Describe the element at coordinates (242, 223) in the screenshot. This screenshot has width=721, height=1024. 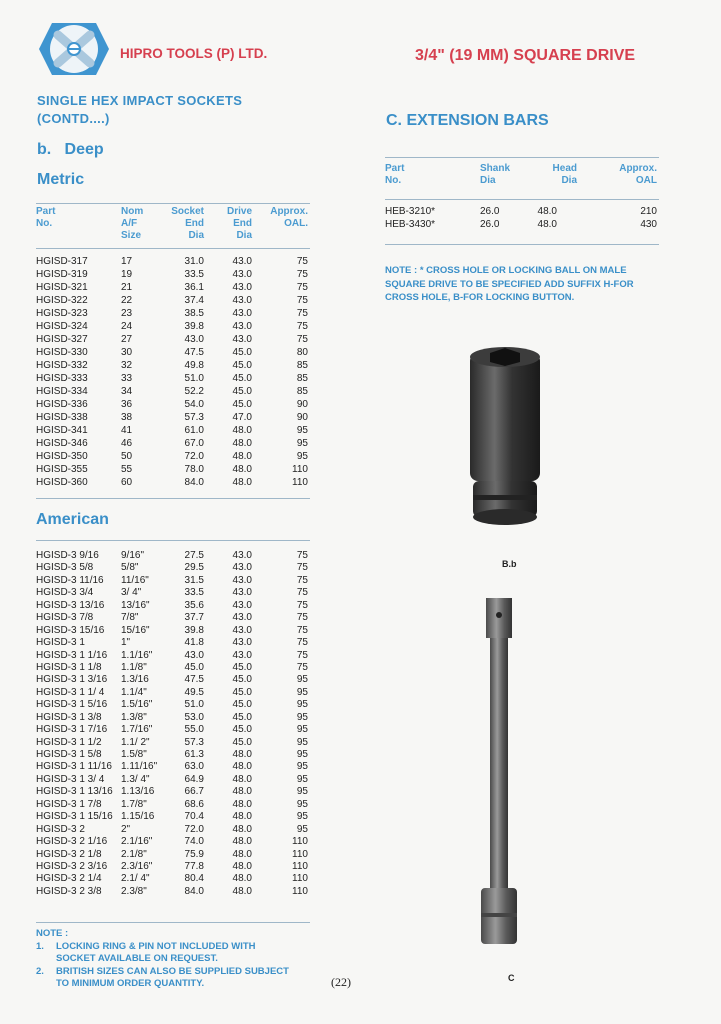
I see `column-header-line: End` at that location.